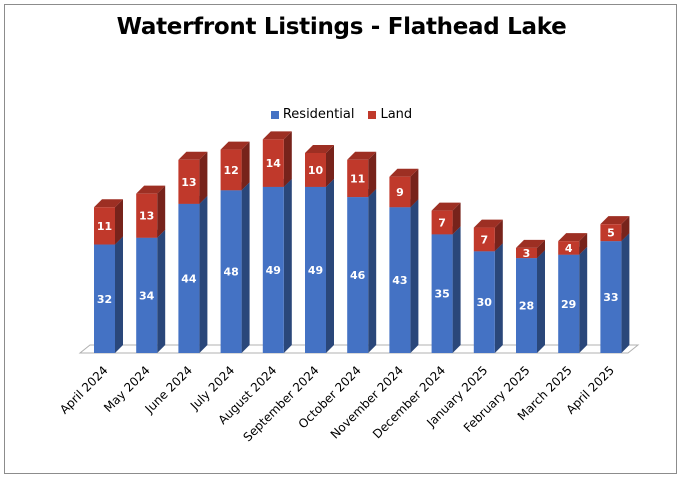 The height and width of the screenshot is (480, 683). I want to click on bar-label-residential-1: 34, so click(147, 295).